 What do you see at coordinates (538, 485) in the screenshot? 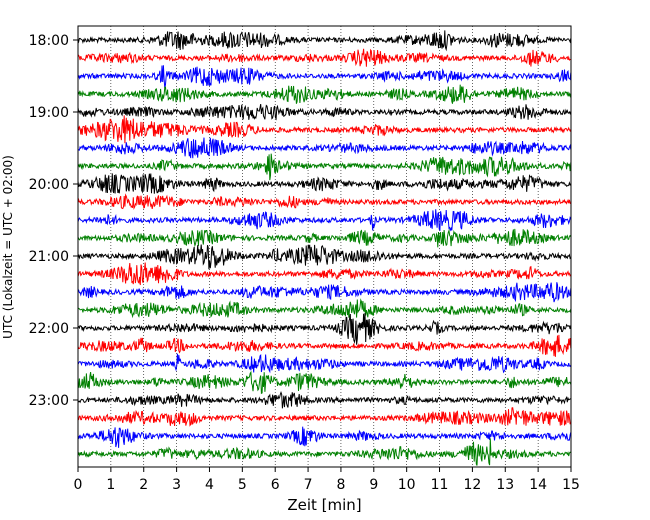
I see `x-tick-label: 14` at bounding box center [538, 485].